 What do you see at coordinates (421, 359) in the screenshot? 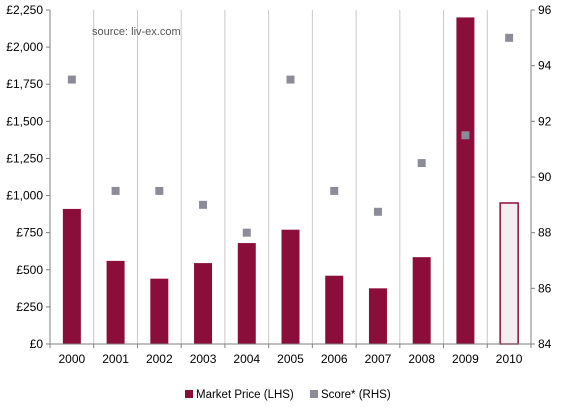
I see `x-tick-label: 2008` at bounding box center [421, 359].